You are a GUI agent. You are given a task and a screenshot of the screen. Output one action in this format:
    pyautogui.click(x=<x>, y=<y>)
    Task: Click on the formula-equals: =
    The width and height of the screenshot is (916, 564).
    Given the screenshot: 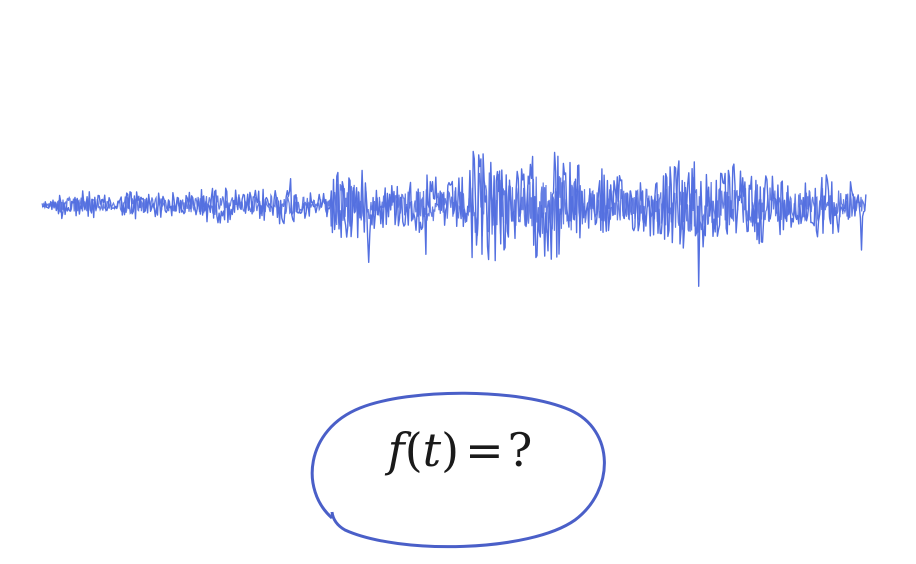 What is the action you would take?
    pyautogui.click(x=484, y=450)
    